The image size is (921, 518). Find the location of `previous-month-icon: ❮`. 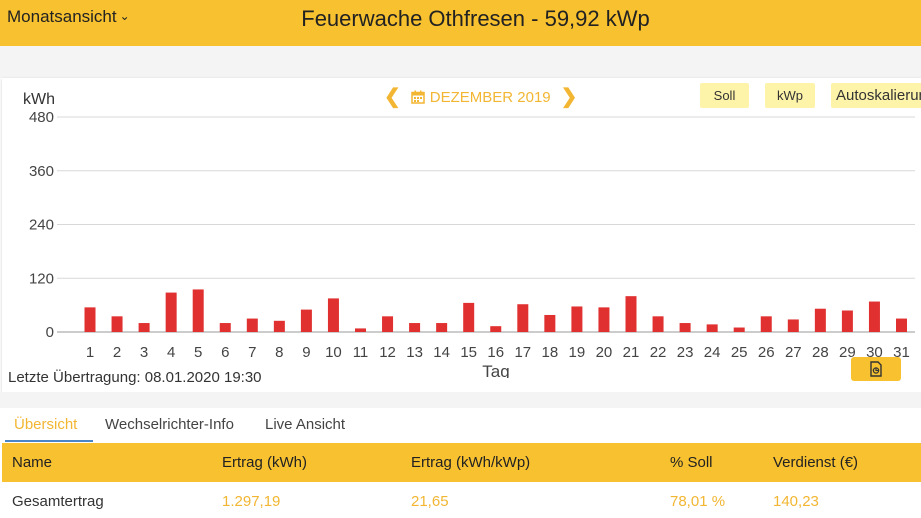

previous-month-icon: ❮ is located at coordinates (392, 97).